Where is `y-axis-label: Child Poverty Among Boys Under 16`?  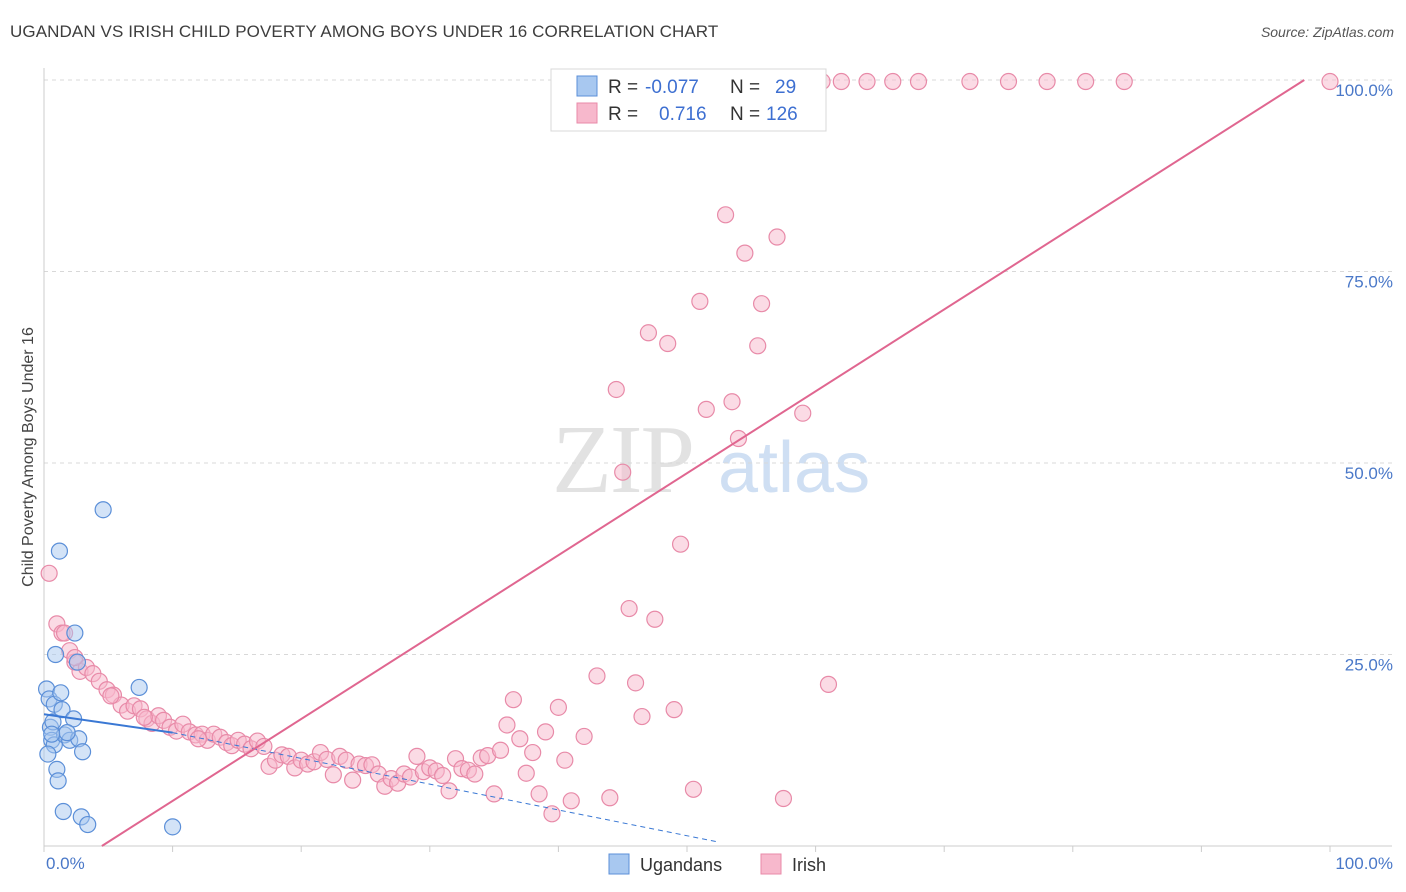
y-axis-label: Child Poverty Among Boys Under 16 is located at coordinates (28, 457).